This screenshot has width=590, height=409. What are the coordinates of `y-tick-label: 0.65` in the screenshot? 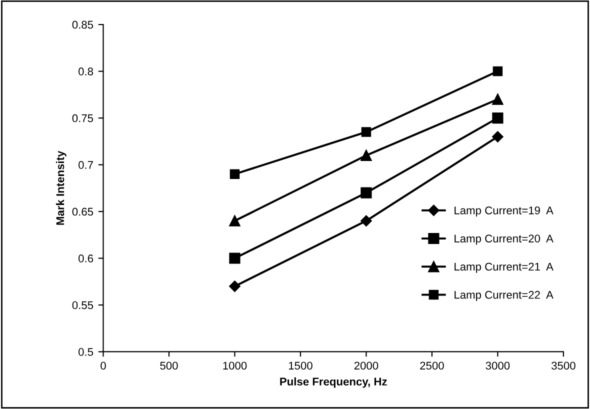 It's located at (83, 212).